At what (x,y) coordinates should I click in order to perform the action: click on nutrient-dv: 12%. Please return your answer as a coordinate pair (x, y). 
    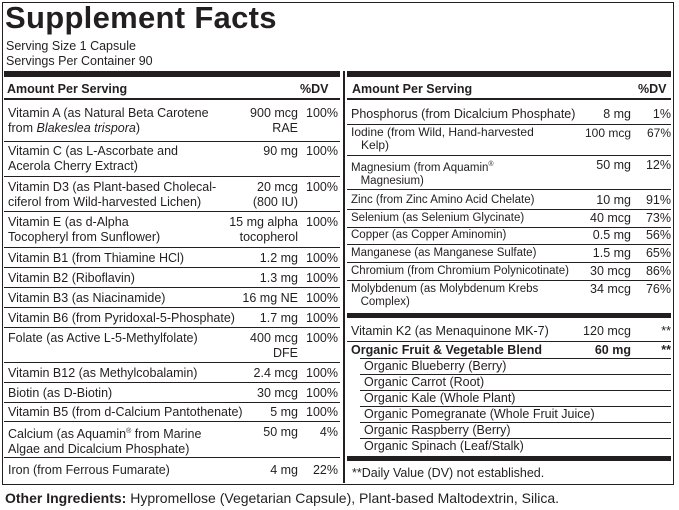
    Looking at the image, I should click on (658, 165).